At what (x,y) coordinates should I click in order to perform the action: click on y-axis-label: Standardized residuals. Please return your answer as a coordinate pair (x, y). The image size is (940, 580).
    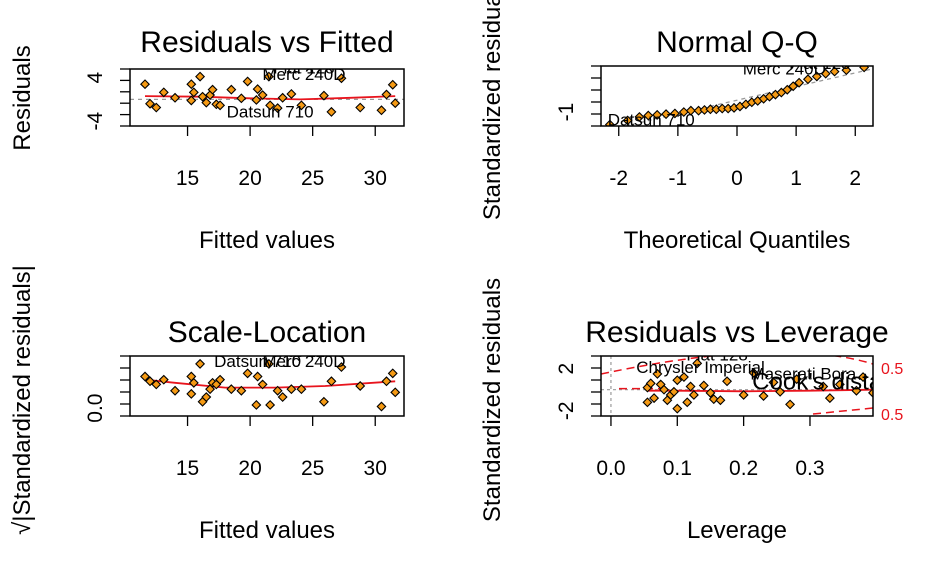
    Looking at the image, I should click on (492, 110).